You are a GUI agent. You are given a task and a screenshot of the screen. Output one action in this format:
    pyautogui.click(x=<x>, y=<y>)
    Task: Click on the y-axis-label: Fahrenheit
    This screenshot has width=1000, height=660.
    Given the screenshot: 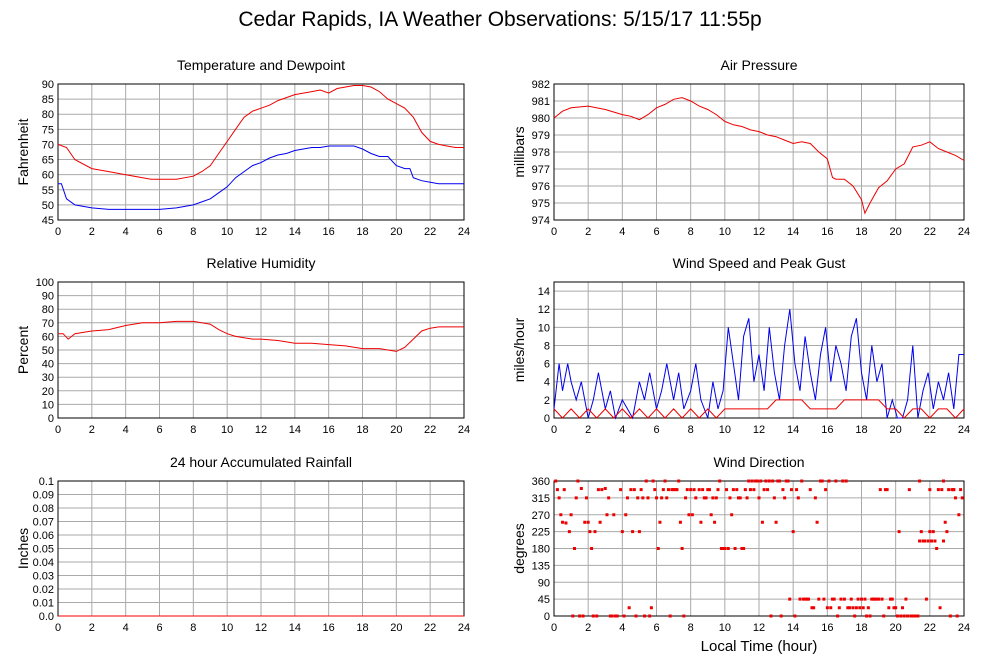 What is the action you would take?
    pyautogui.click(x=23, y=151)
    